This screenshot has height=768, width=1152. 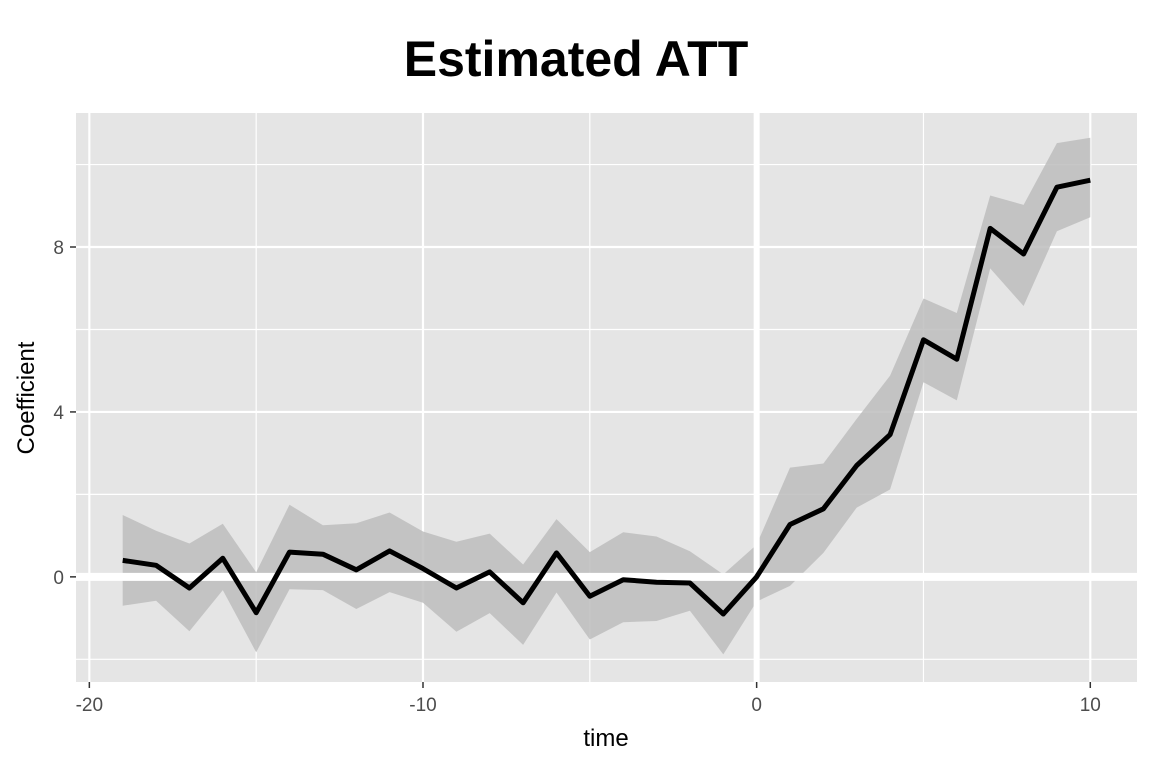 What do you see at coordinates (588, 705) in the screenshot?
I see `x-axis-tick-labels: -20 -10 0 10` at bounding box center [588, 705].